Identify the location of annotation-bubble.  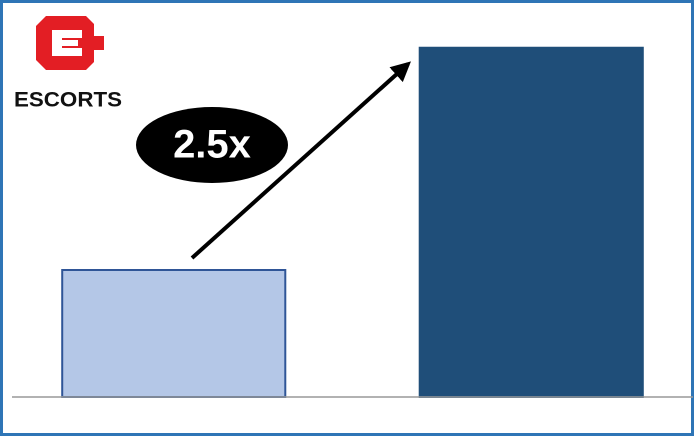
(212, 145).